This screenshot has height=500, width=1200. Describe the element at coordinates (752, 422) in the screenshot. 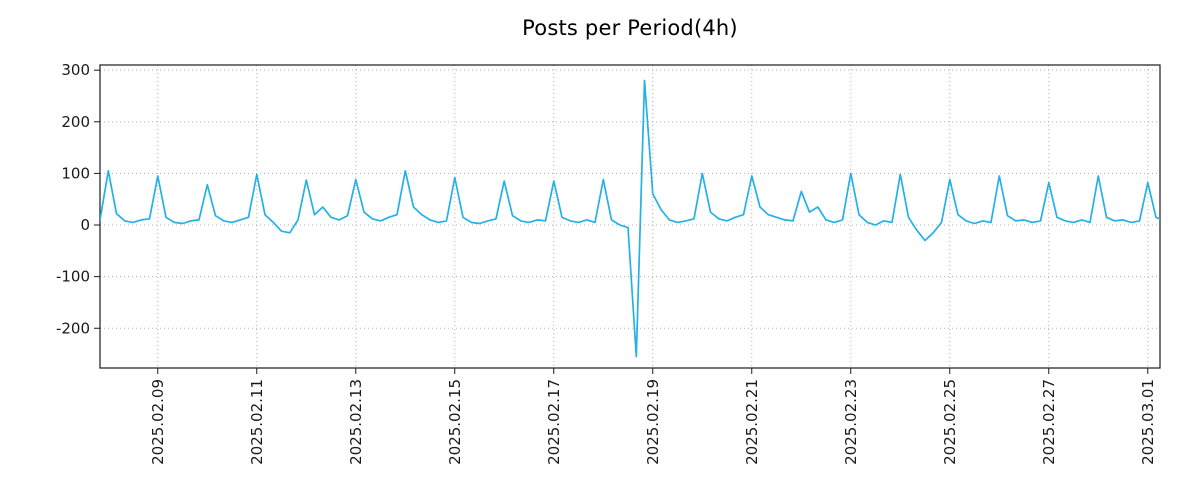

I see `svg-text: 2025.02.21` at that location.